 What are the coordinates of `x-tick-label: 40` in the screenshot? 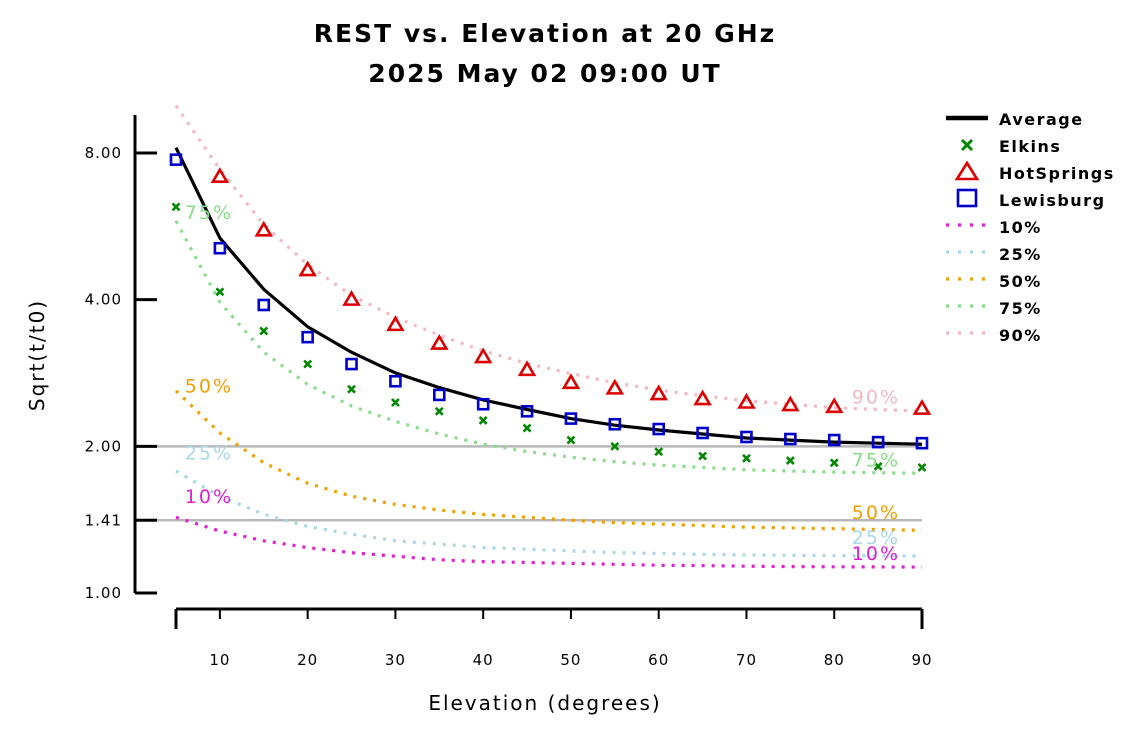 It's located at (483, 660).